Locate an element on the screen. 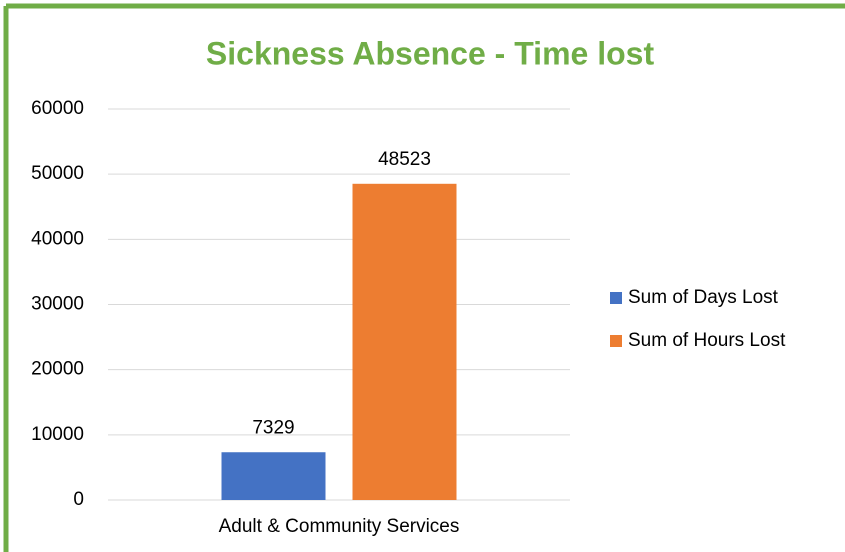  x-tick-label: Adult & Community Services is located at coordinates (339, 526).